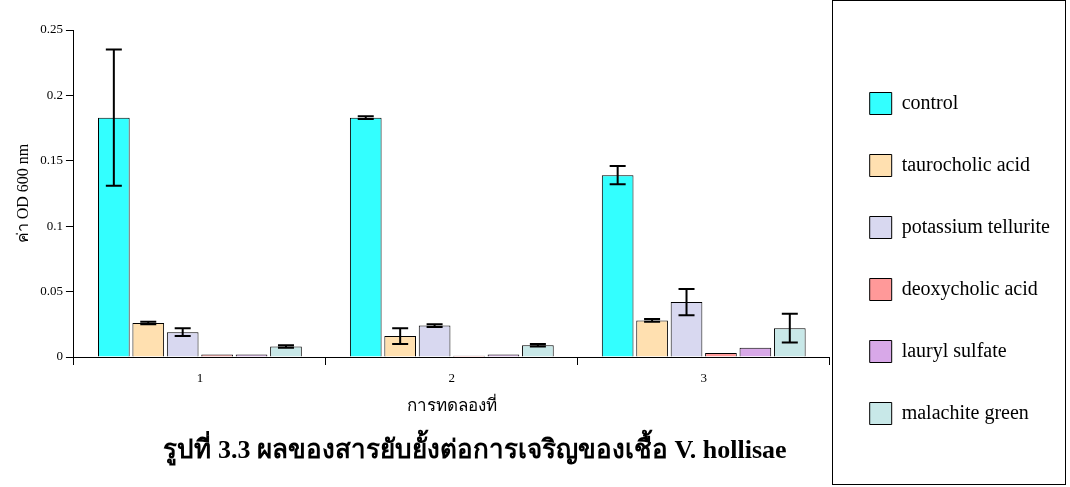 The image size is (1070, 487). I want to click on y-tick-label: 0.2, so click(54, 94).